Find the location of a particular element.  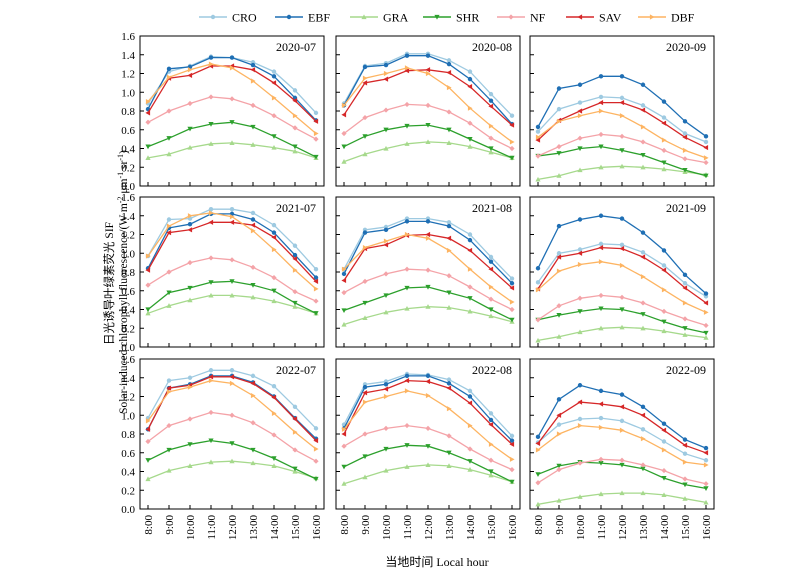

panel-2020-09-series-dbf is located at coordinates (622, 134).